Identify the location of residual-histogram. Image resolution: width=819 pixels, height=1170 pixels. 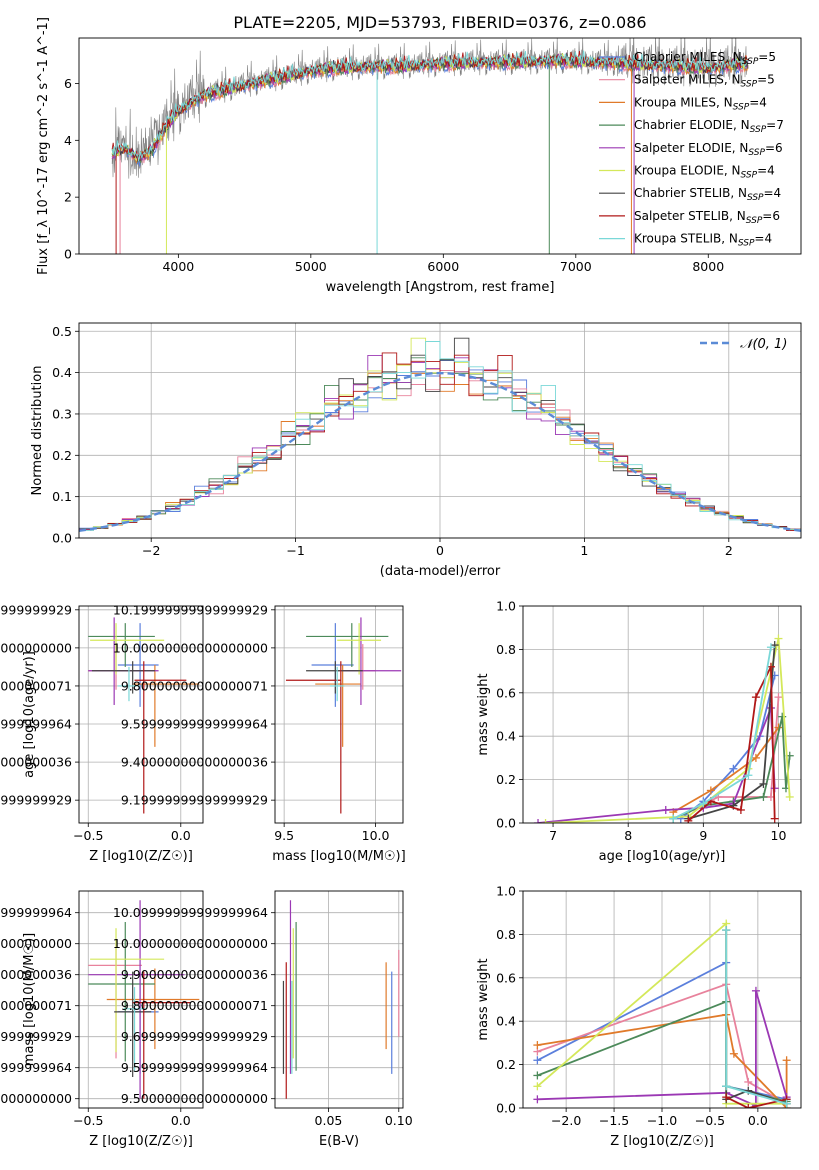
(440, 436).